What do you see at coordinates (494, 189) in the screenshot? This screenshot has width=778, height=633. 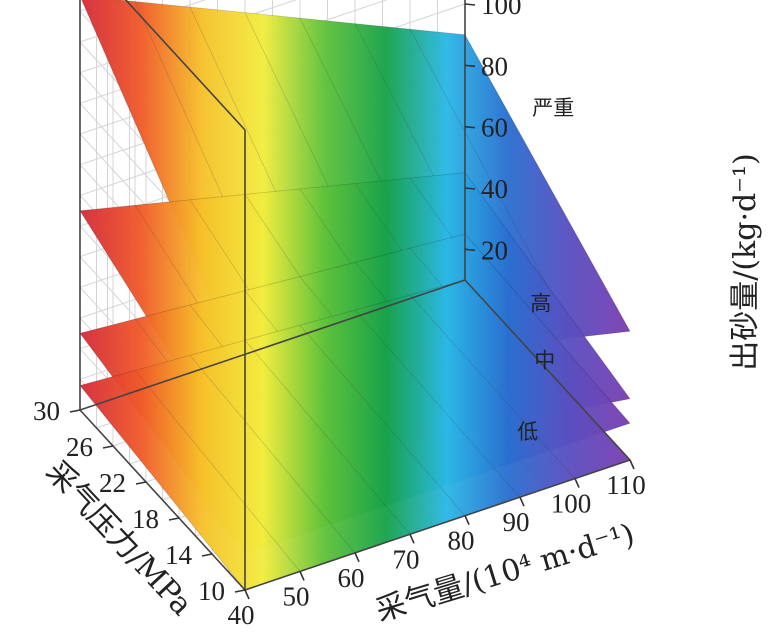 I see `z-tick-label: 40` at bounding box center [494, 189].